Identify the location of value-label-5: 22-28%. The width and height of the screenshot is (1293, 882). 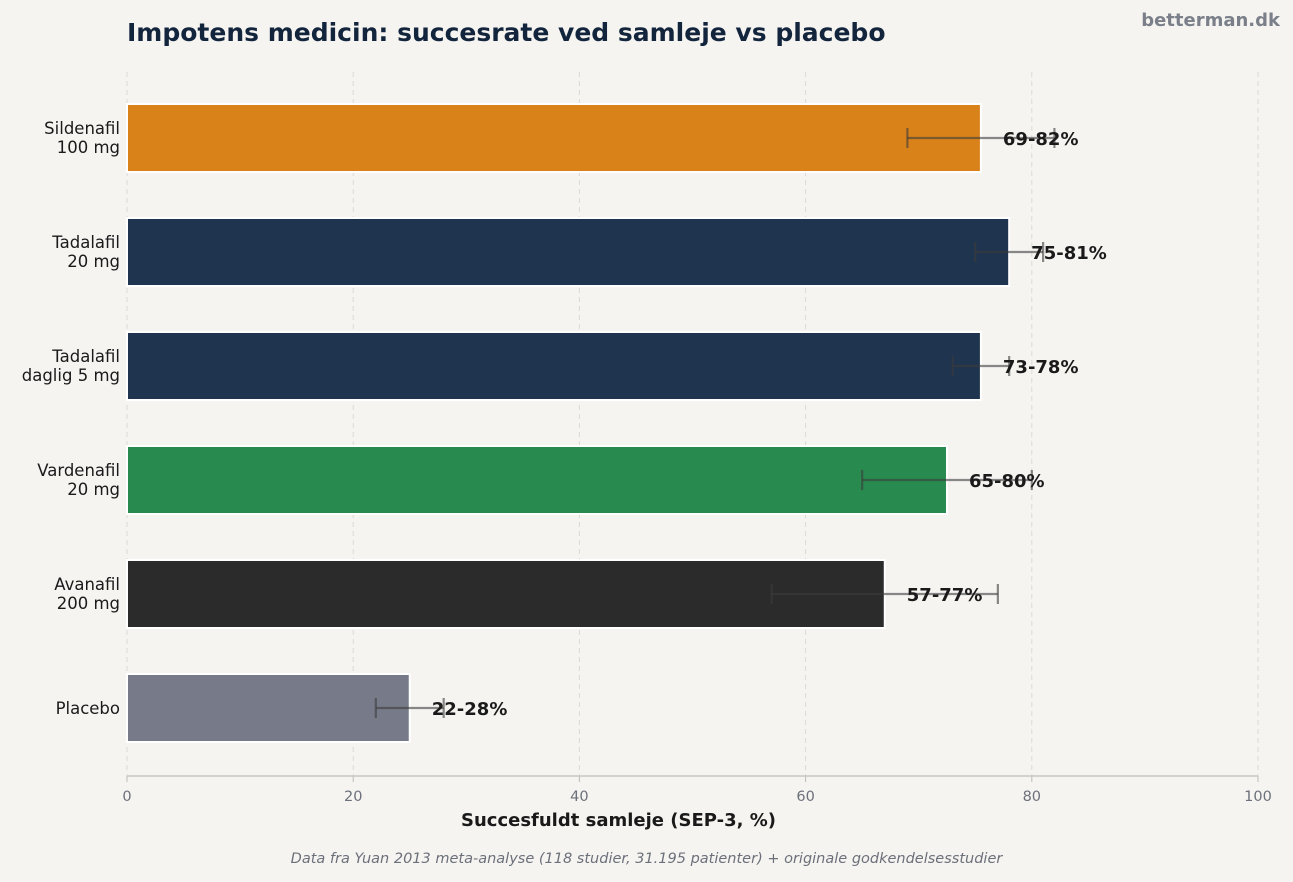
(470, 709).